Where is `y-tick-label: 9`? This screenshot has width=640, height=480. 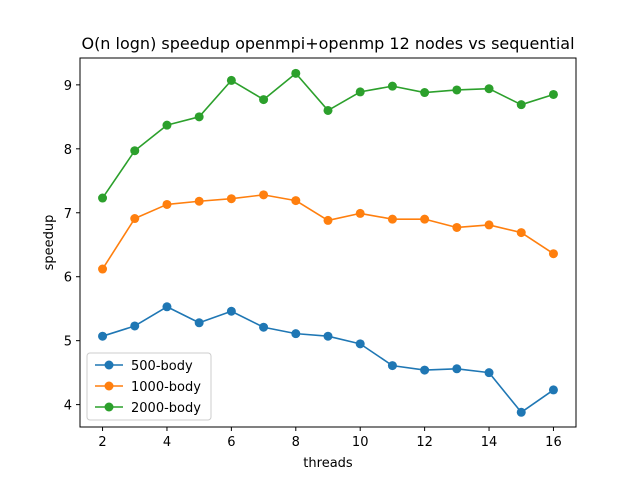 y-tick-label: 9 is located at coordinates (68, 86).